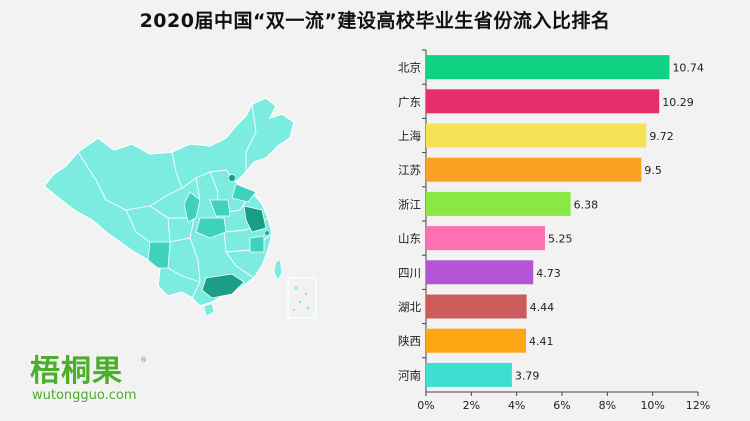  I want to click on map-region-beijing, so click(232, 178).